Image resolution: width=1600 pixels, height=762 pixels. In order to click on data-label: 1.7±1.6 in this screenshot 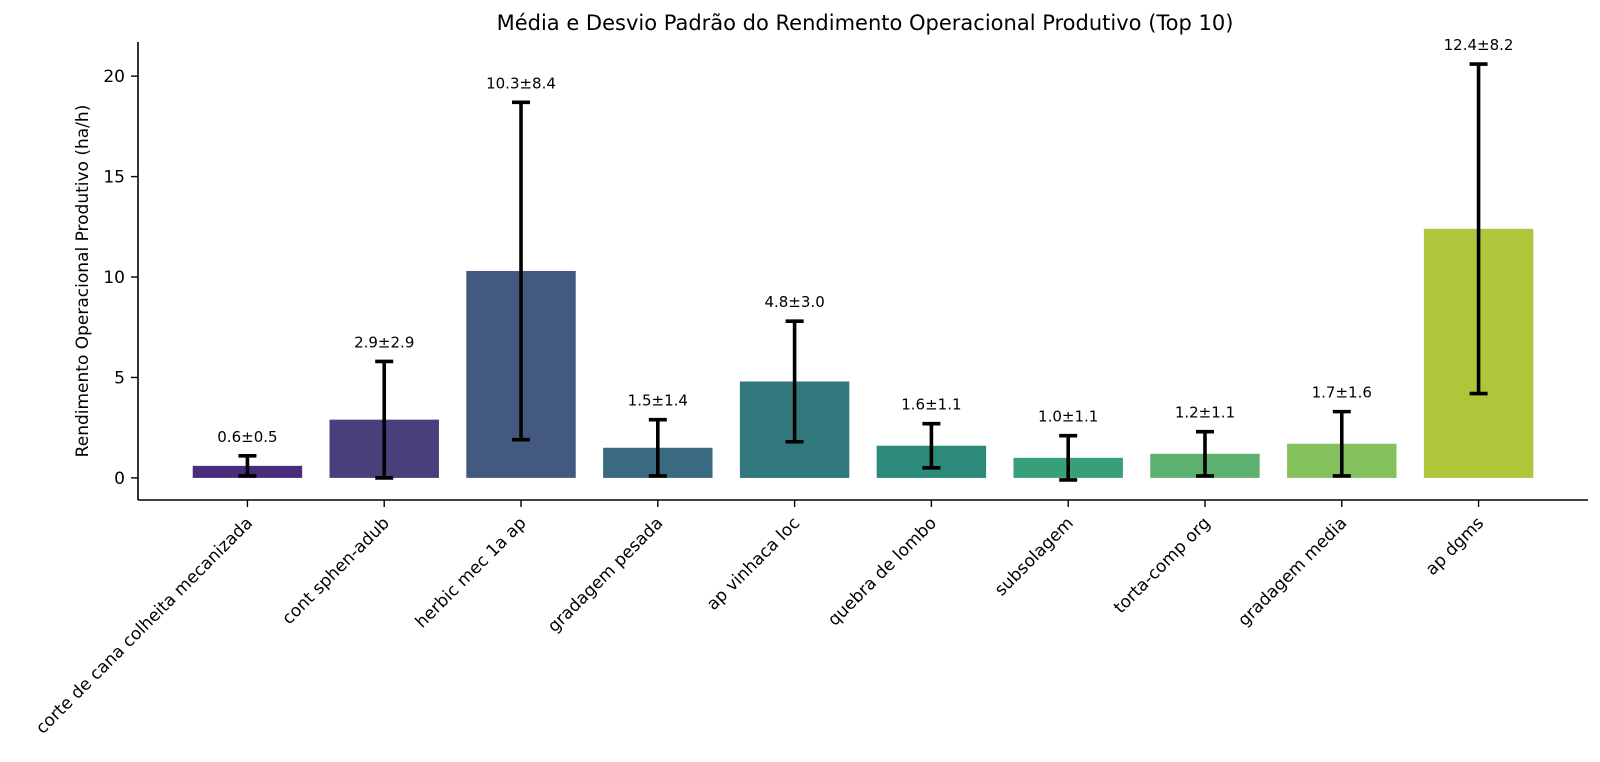, I will do `click(1342, 393)`.